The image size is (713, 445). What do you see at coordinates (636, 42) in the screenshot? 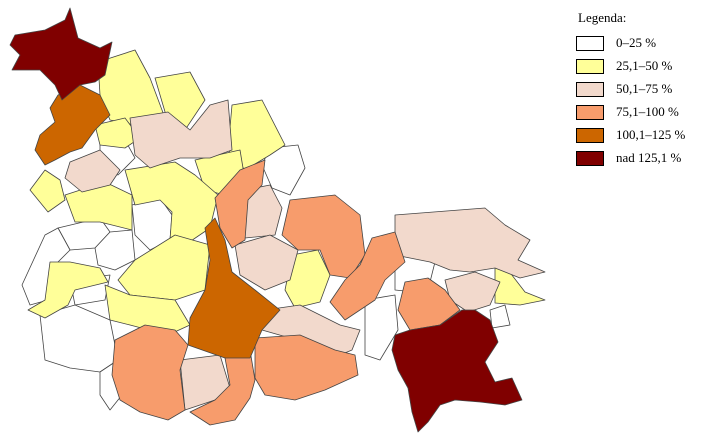
I see `legend-label: 0–25 %` at bounding box center [636, 42].